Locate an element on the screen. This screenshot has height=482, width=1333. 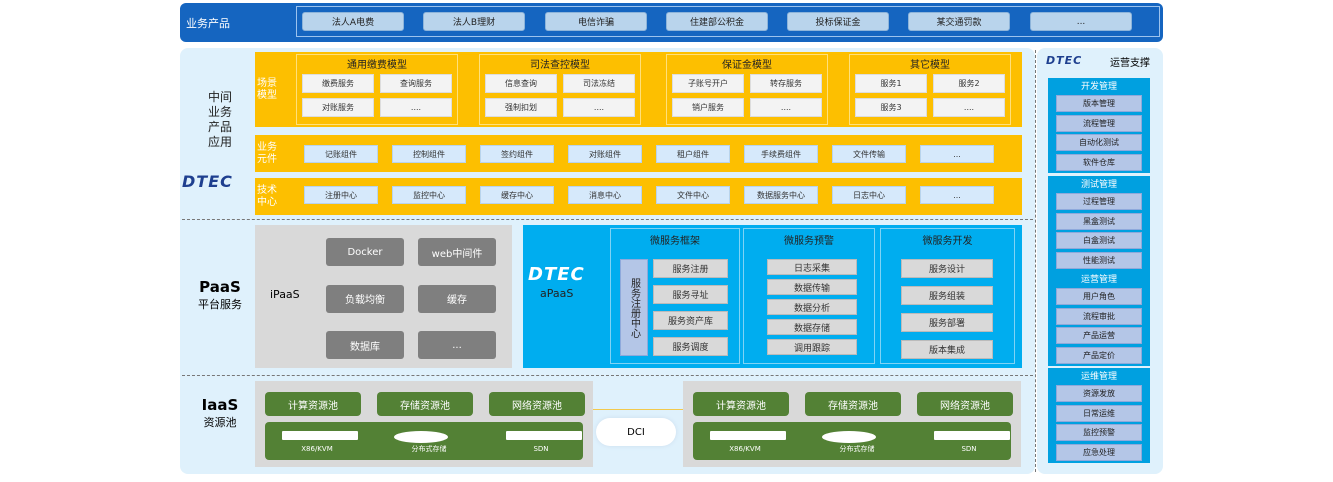
dev-item: 服务设计 is located at coordinates (947, 268).